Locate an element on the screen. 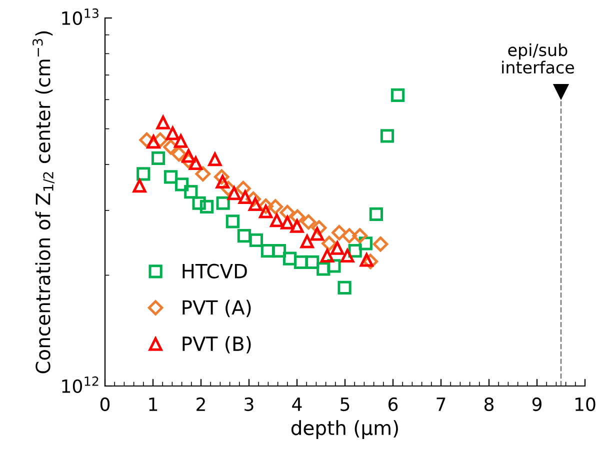 The width and height of the screenshot is (597, 461). y-tick-label: 10$^{12}$ is located at coordinates (80, 384).